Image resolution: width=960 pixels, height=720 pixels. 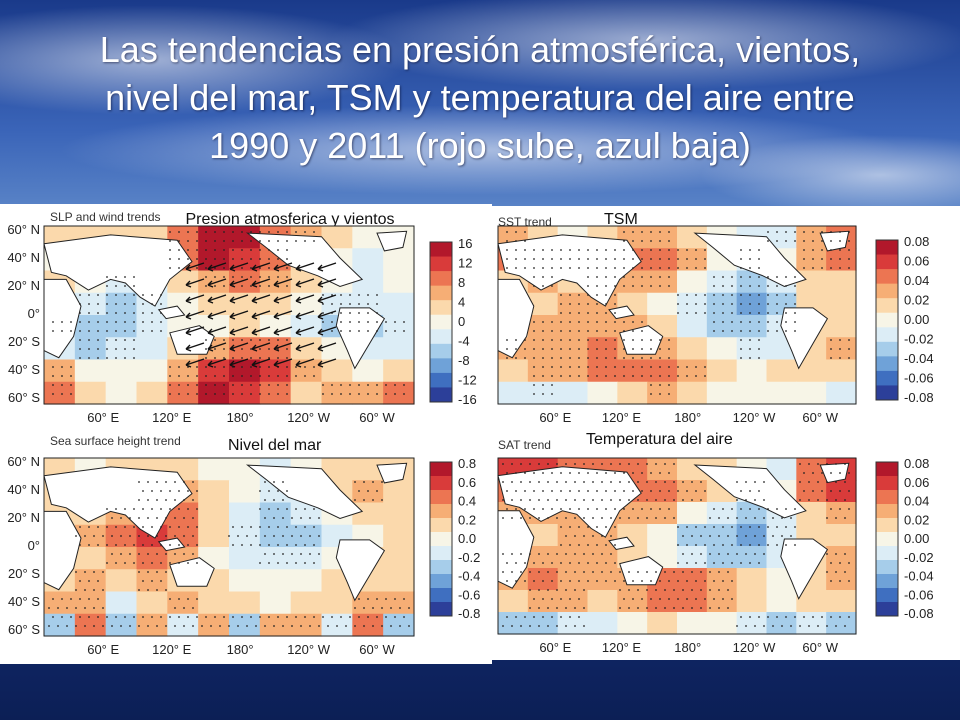 I want to click on continent-shape, so click(x=834, y=473).